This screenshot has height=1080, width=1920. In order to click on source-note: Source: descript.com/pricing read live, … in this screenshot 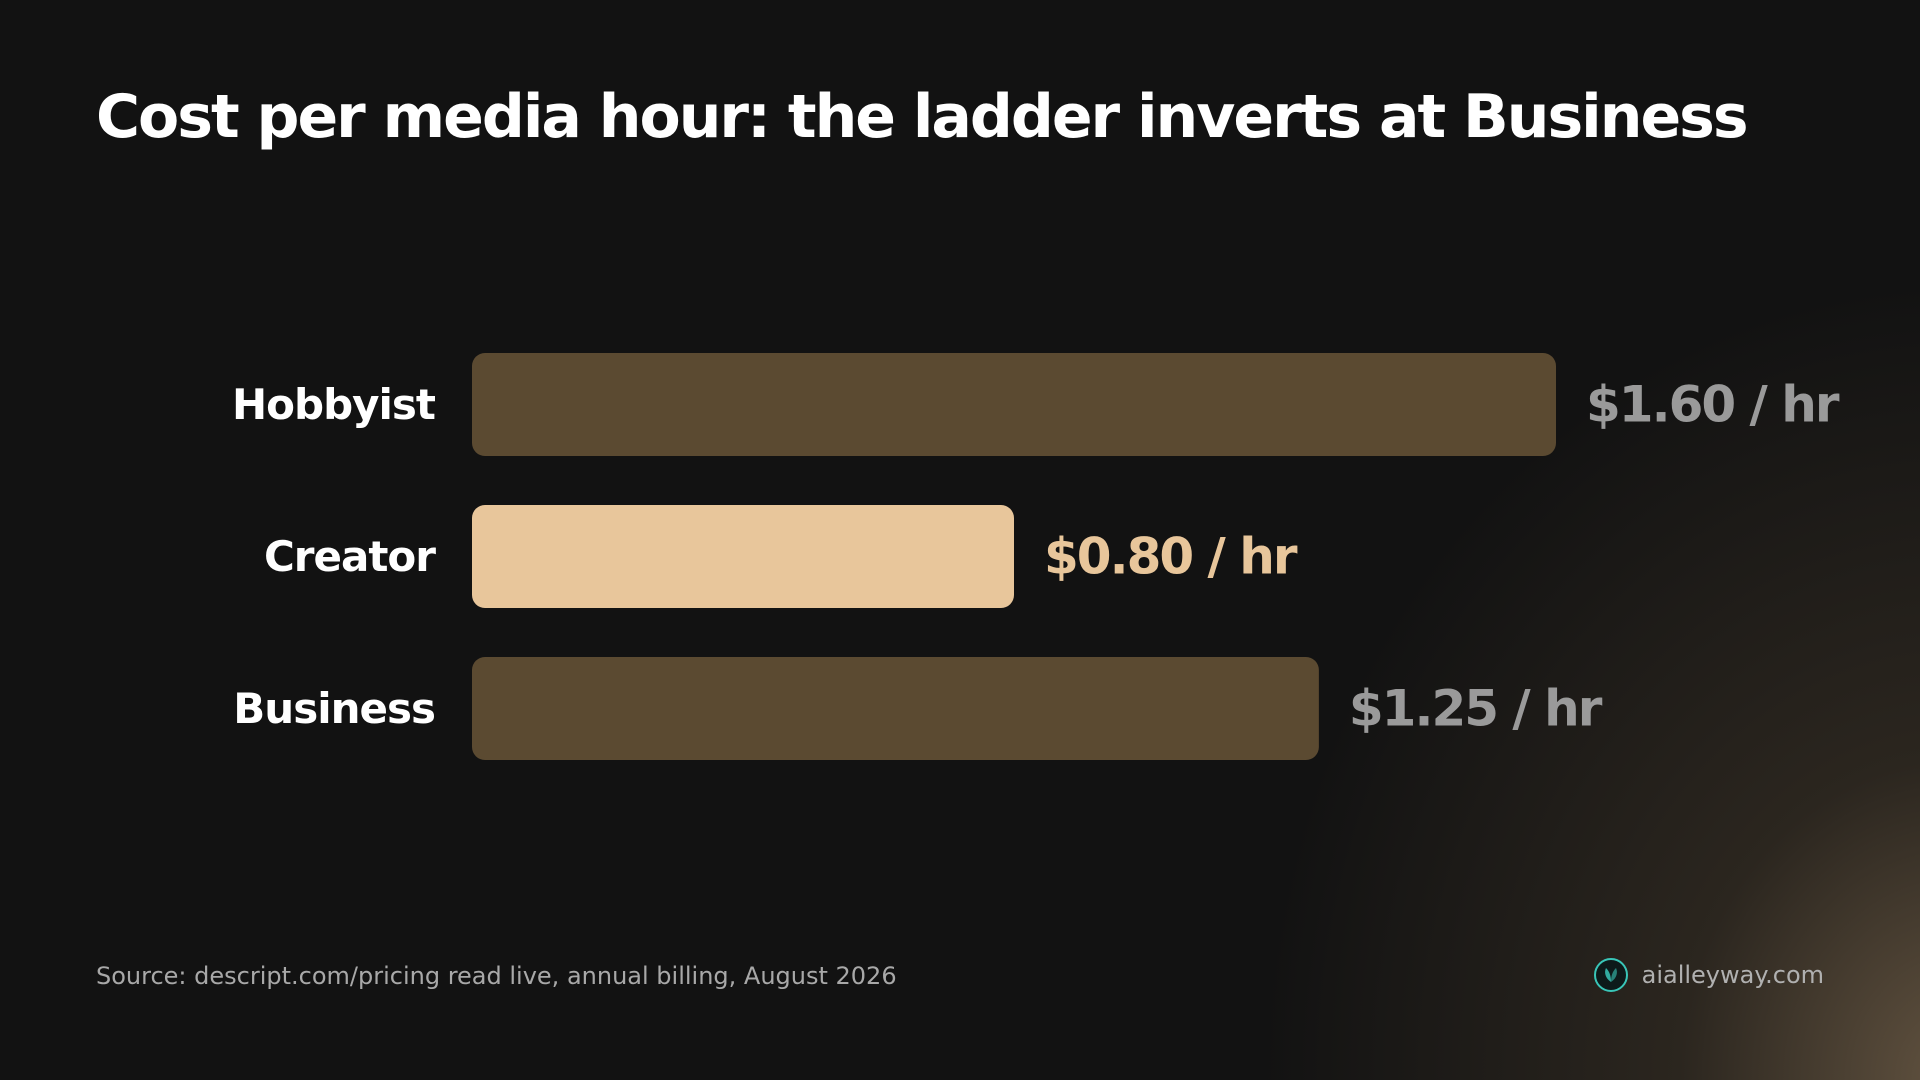, I will do `click(496, 976)`.